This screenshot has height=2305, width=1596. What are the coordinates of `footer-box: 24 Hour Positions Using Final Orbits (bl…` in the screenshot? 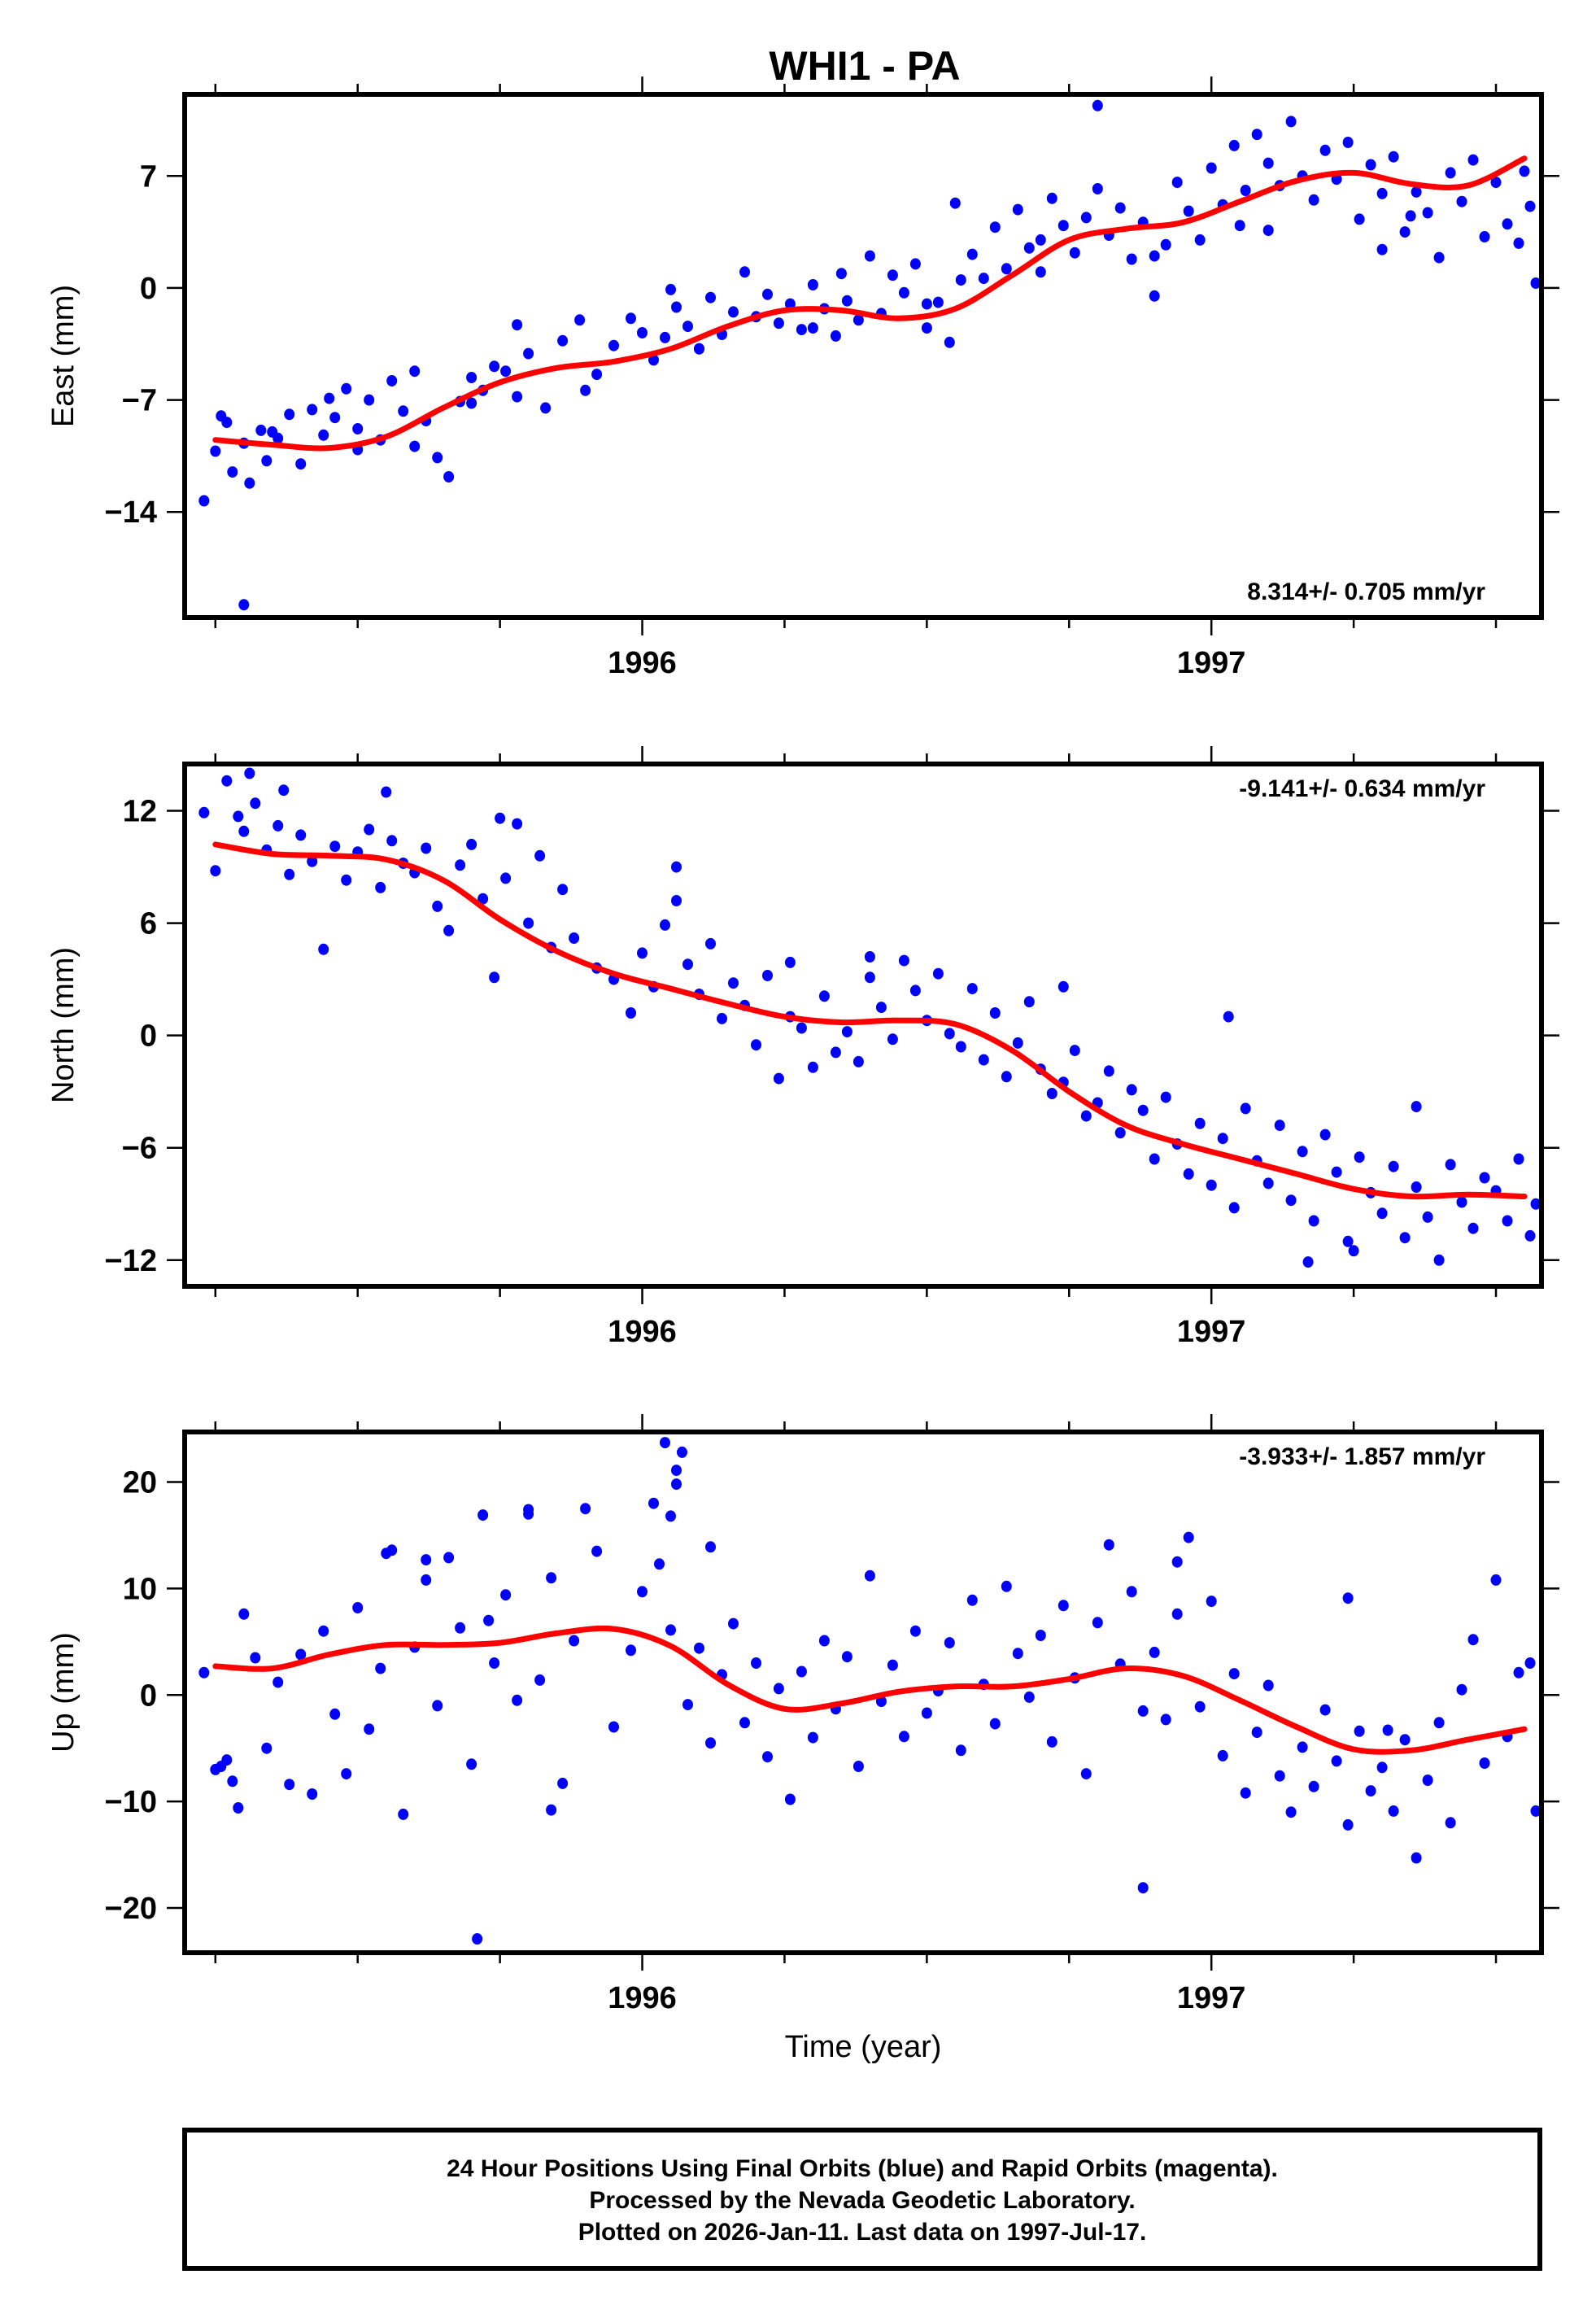 It's located at (862, 2199).